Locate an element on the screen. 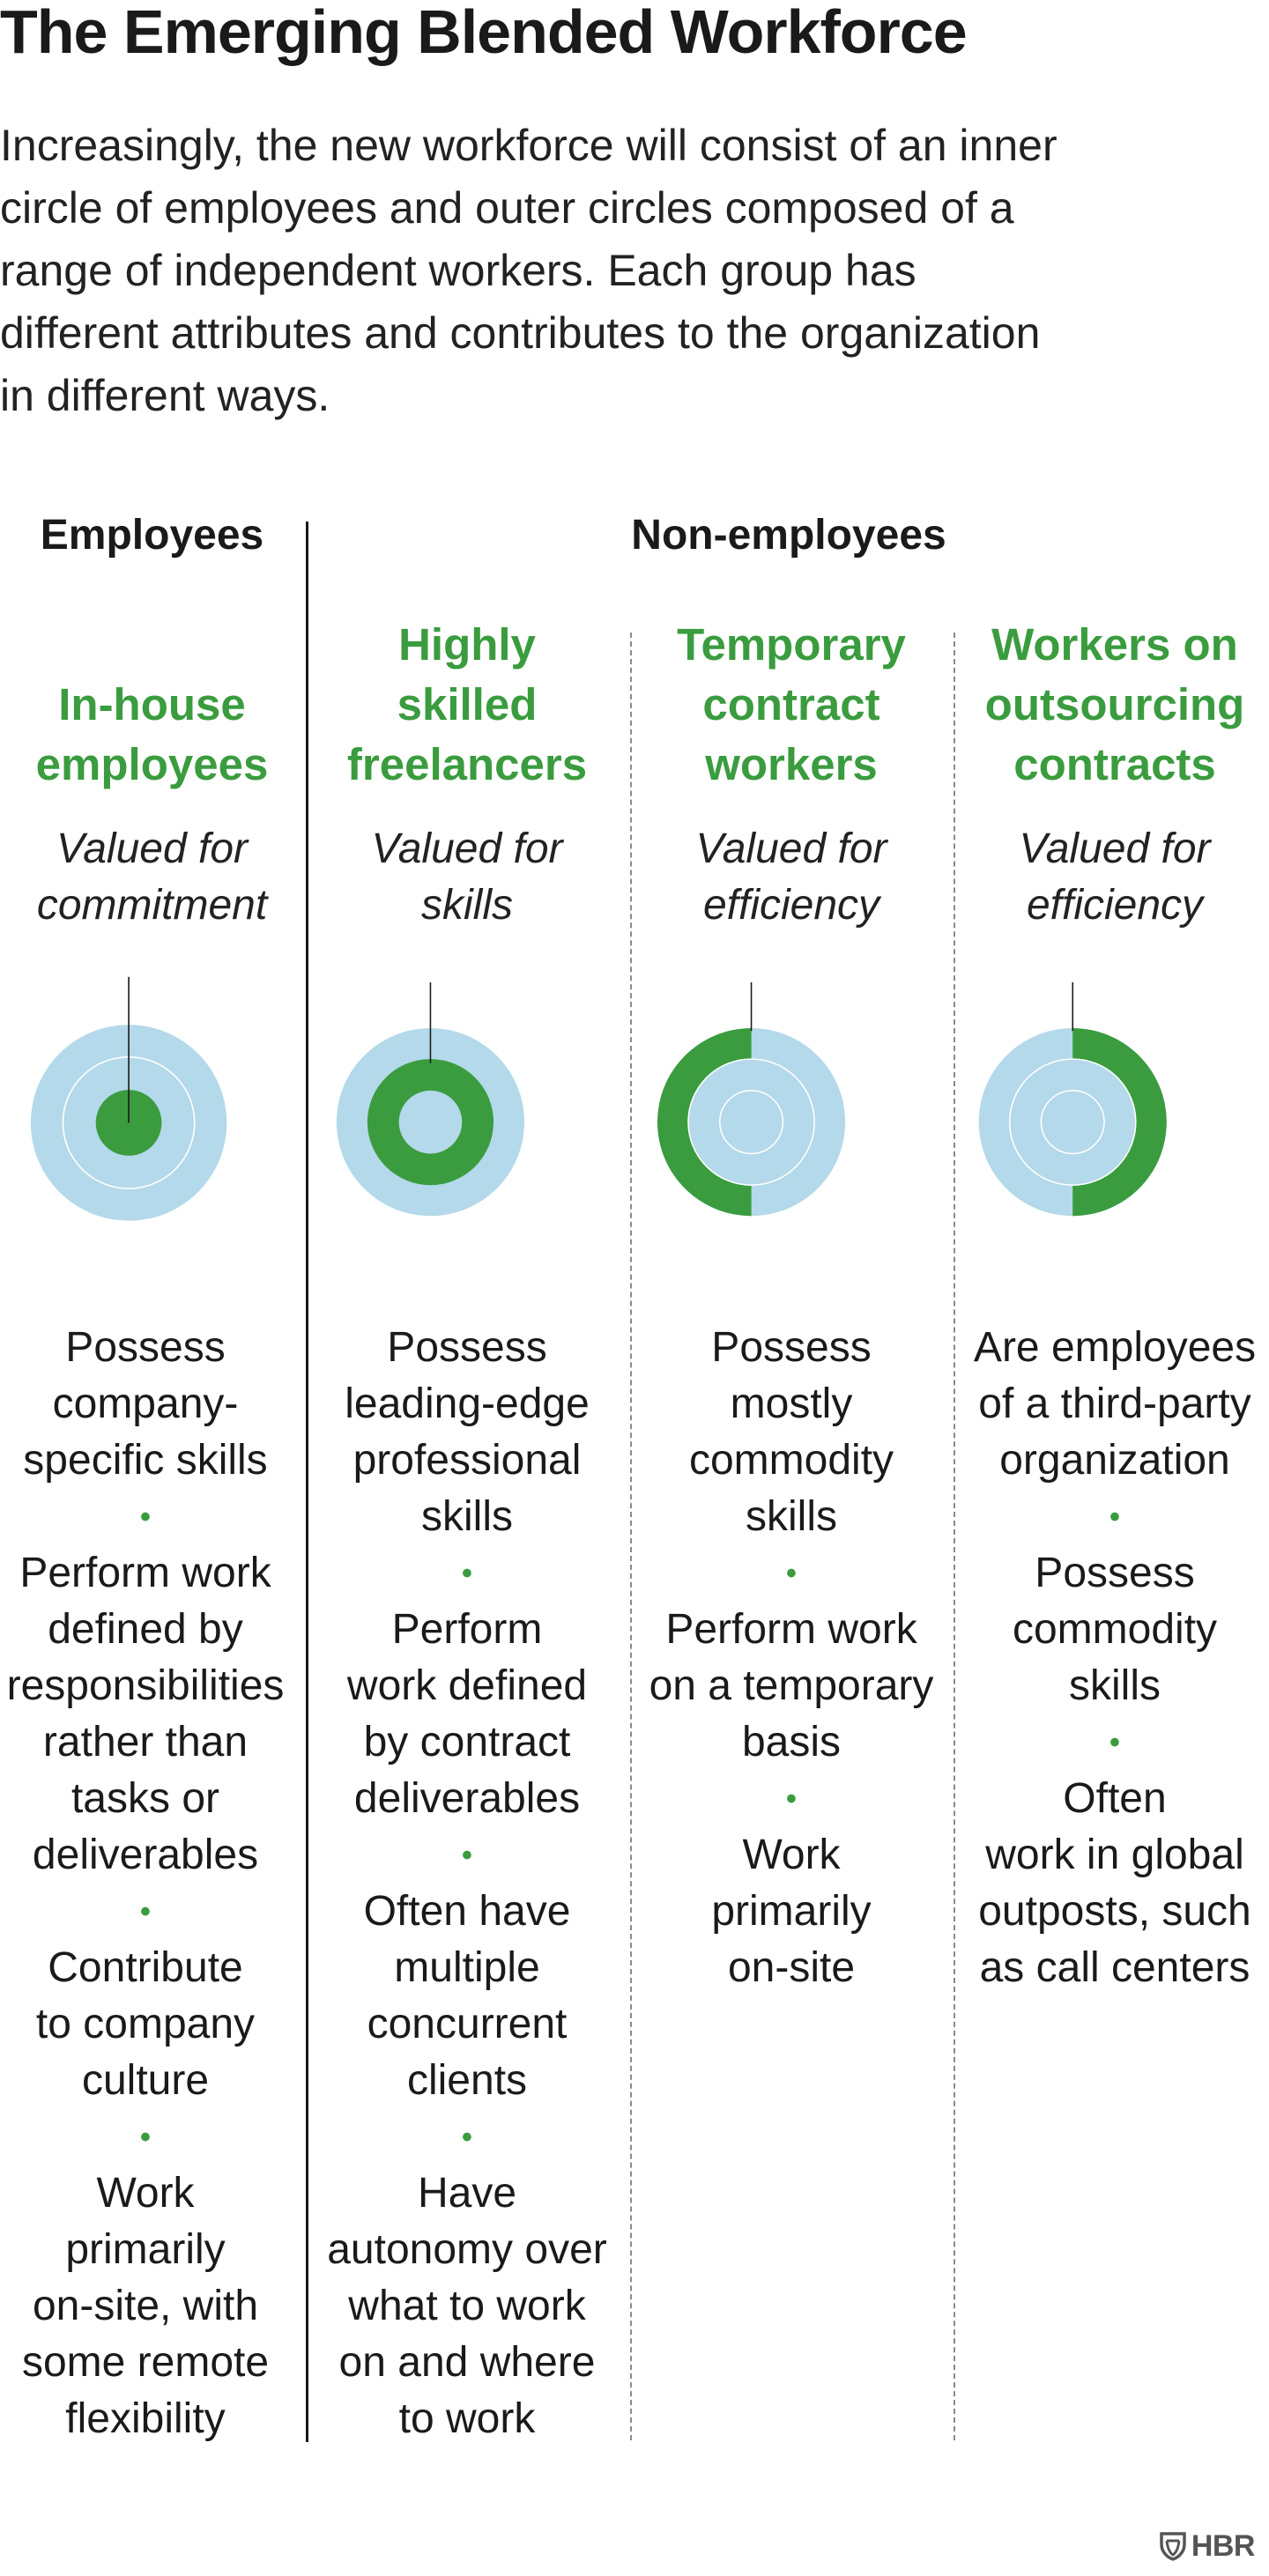 This screenshot has width=1269, height=2576. attribute-line: primarily is located at coordinates (145, 2250).